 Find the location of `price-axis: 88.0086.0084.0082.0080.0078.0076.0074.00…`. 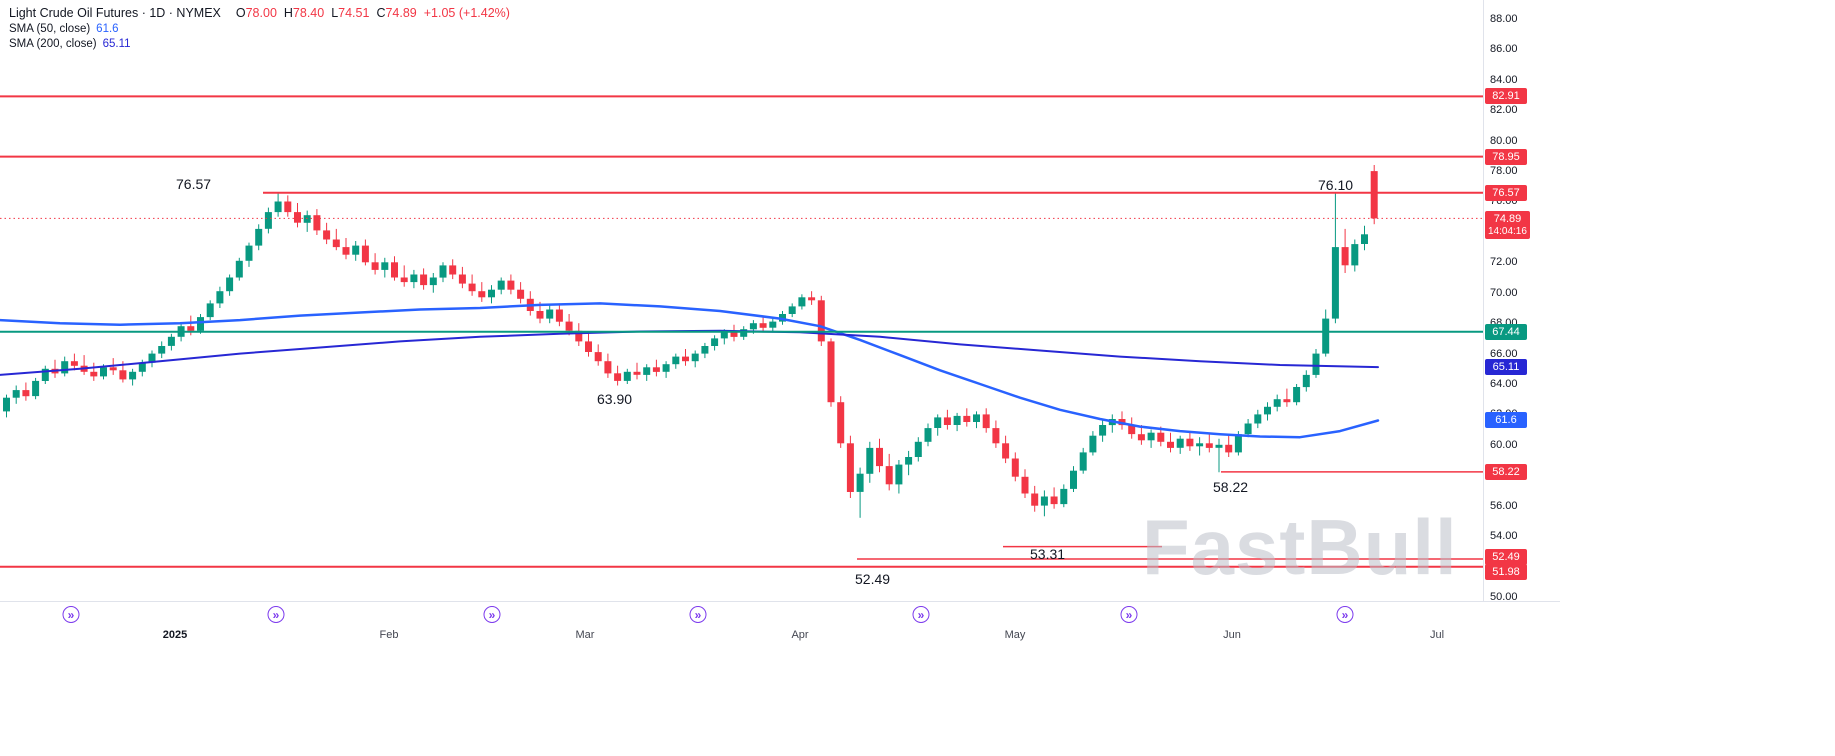

price-axis: 88.0086.0084.0082.0080.0078.0076.0074.00… is located at coordinates (1523, 301).